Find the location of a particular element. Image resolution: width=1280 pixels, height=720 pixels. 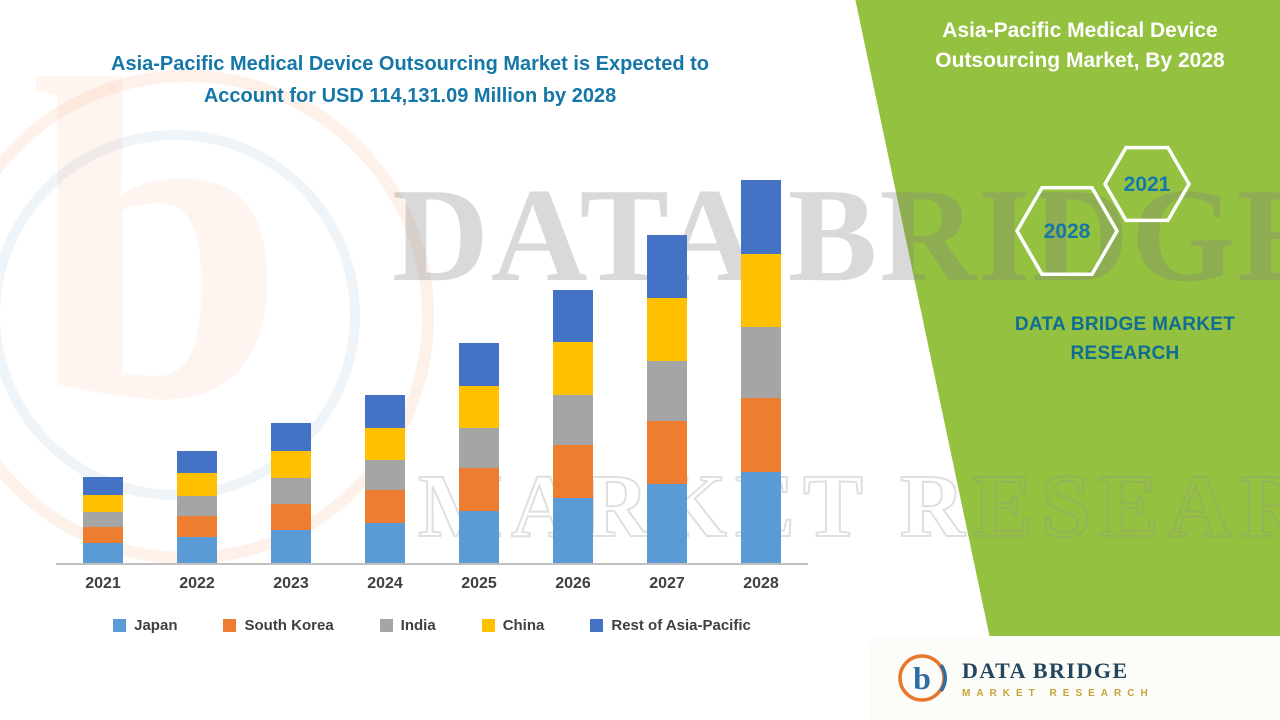

hexagon-2028-outline is located at coordinates (1067, 231).